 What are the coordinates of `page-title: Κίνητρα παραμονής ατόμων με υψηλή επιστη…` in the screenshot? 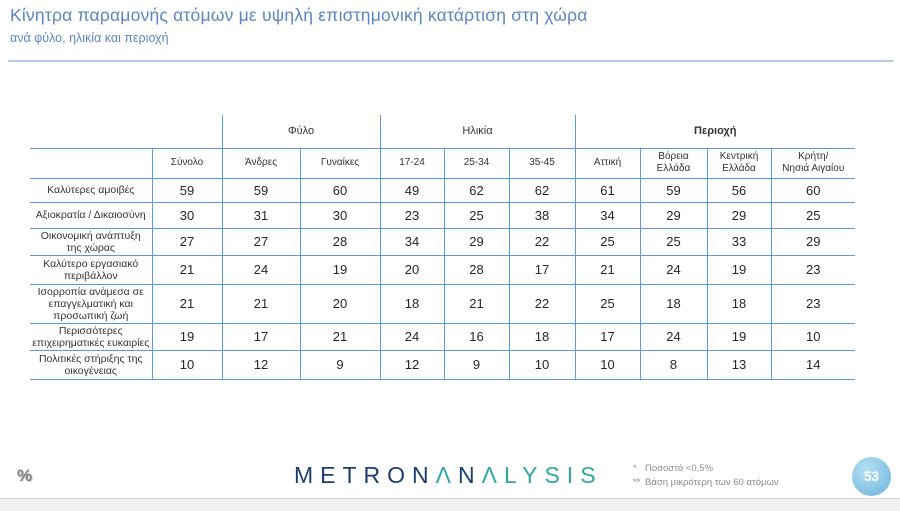 It's located at (299, 15).